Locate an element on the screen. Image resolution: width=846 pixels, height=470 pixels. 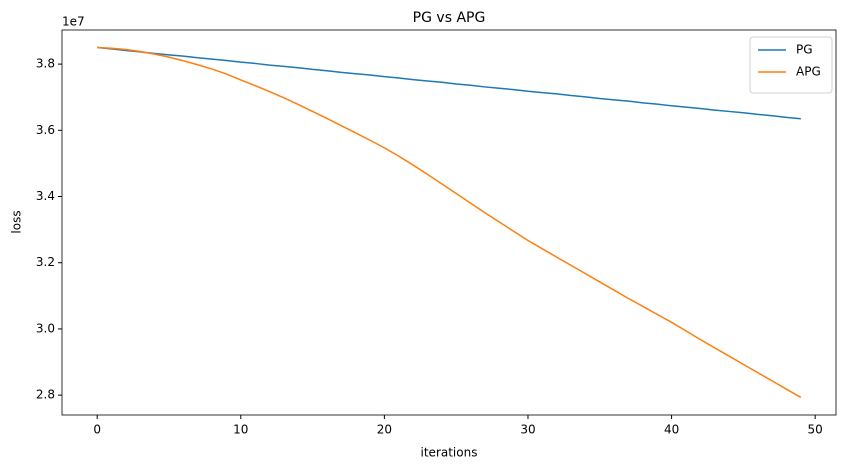
x-tick-label: 20 is located at coordinates (384, 430).